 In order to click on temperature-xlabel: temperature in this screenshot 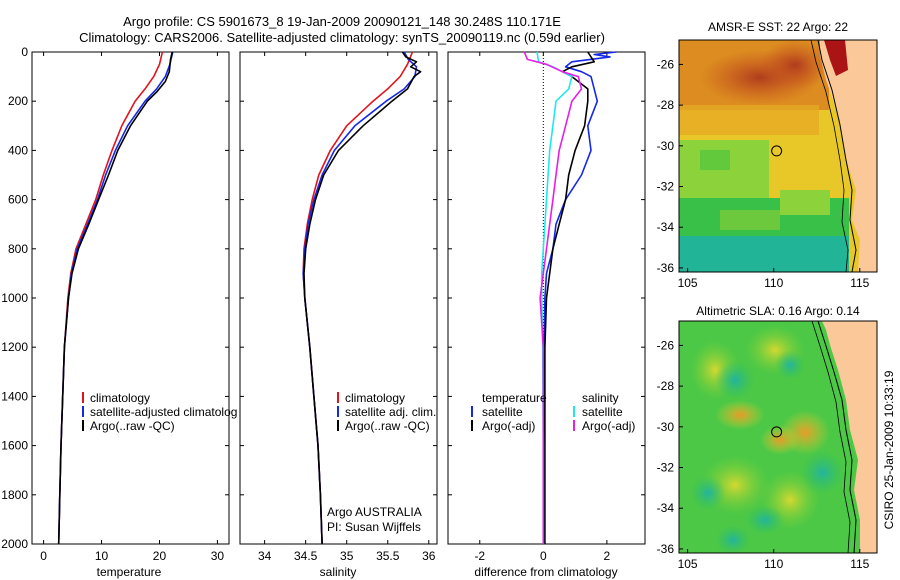, I will do `click(129, 572)`.